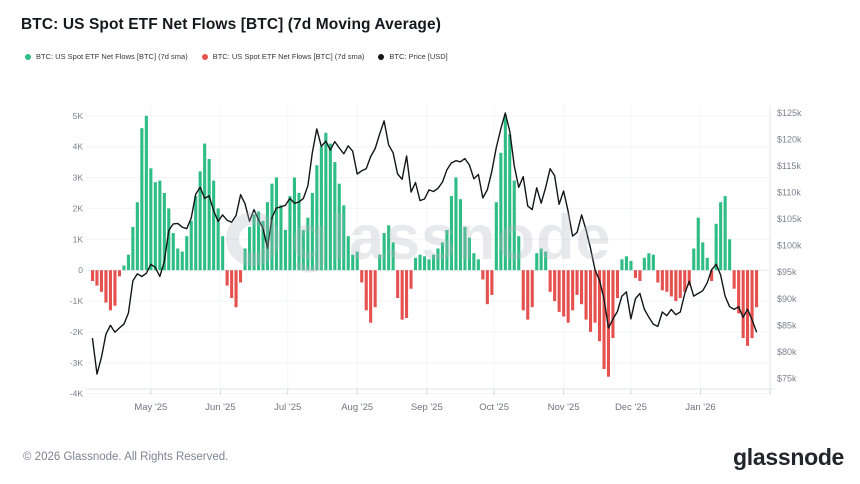  What do you see at coordinates (494, 407) in the screenshot?
I see `svg-text: Oct '25` at bounding box center [494, 407].